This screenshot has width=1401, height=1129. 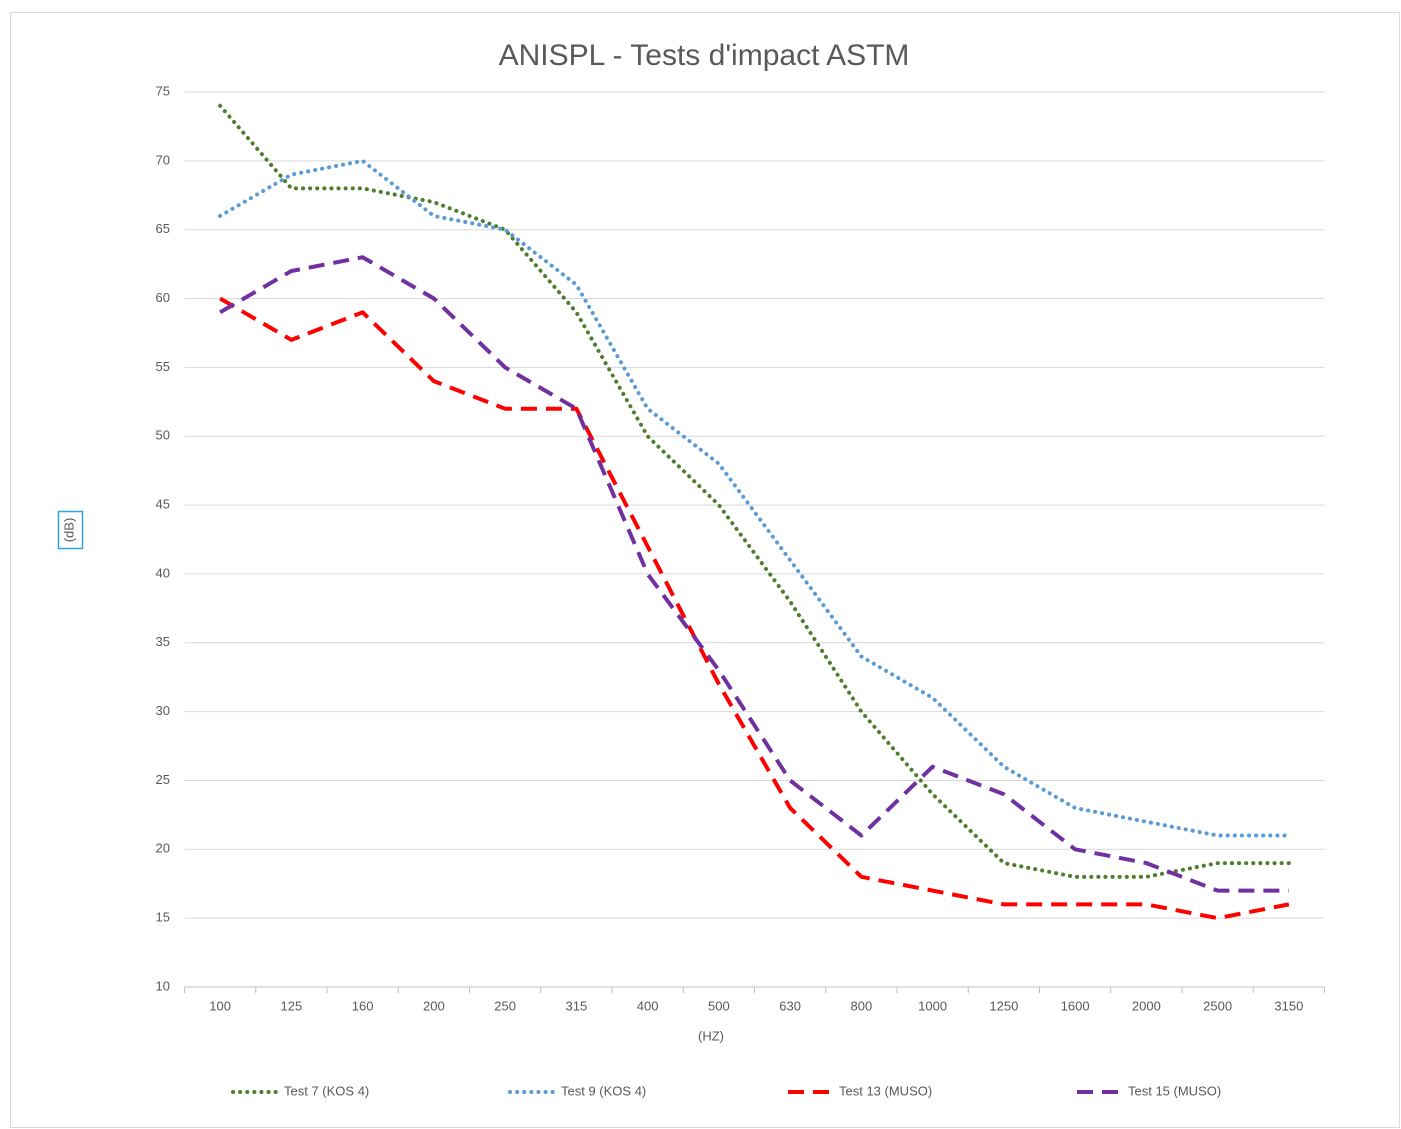 What do you see at coordinates (704, 55) in the screenshot?
I see `chart-title: ANISPL - Tests d'impact ASTM` at bounding box center [704, 55].